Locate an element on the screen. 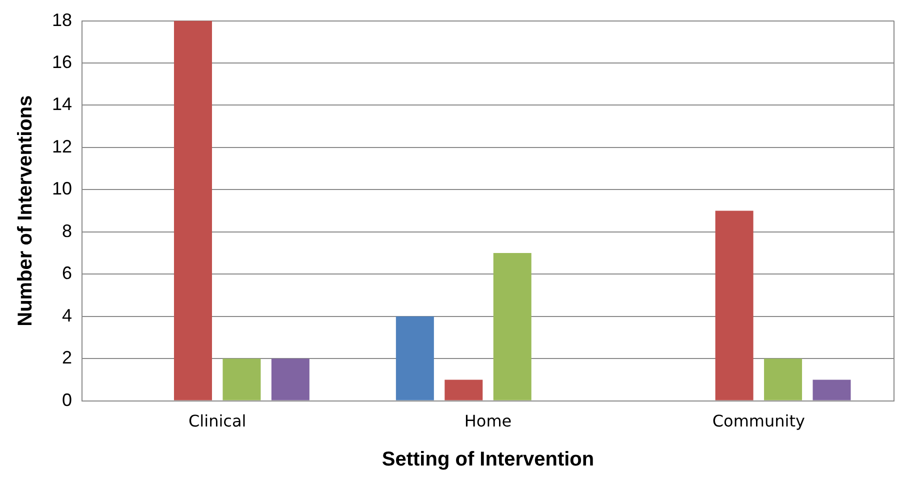 This screenshot has width=898, height=480. y-tick-label: 14 is located at coordinates (62, 104).